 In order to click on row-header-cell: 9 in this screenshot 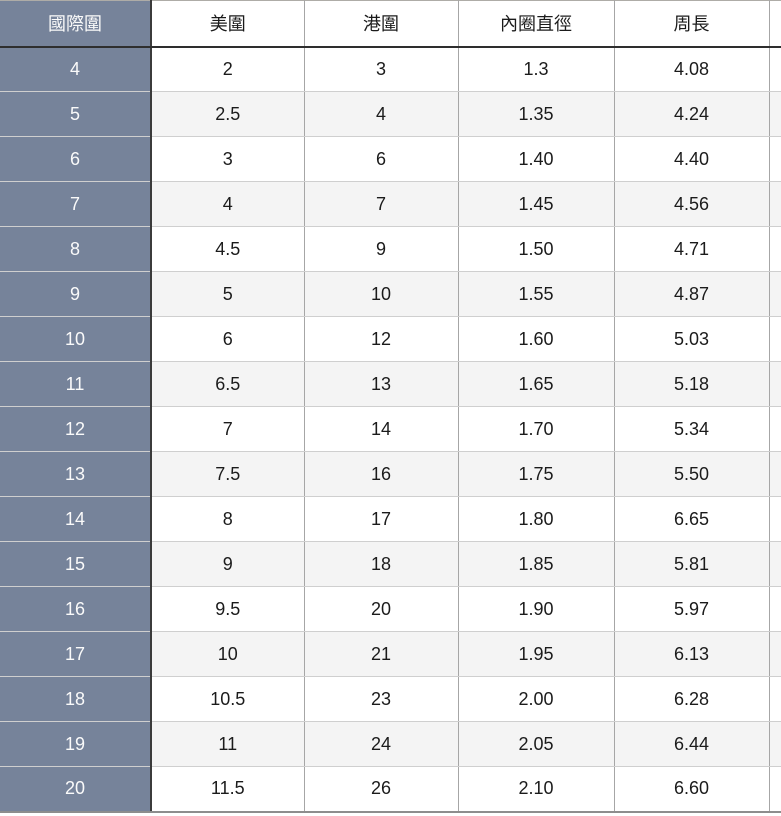, I will do `click(76, 294)`.